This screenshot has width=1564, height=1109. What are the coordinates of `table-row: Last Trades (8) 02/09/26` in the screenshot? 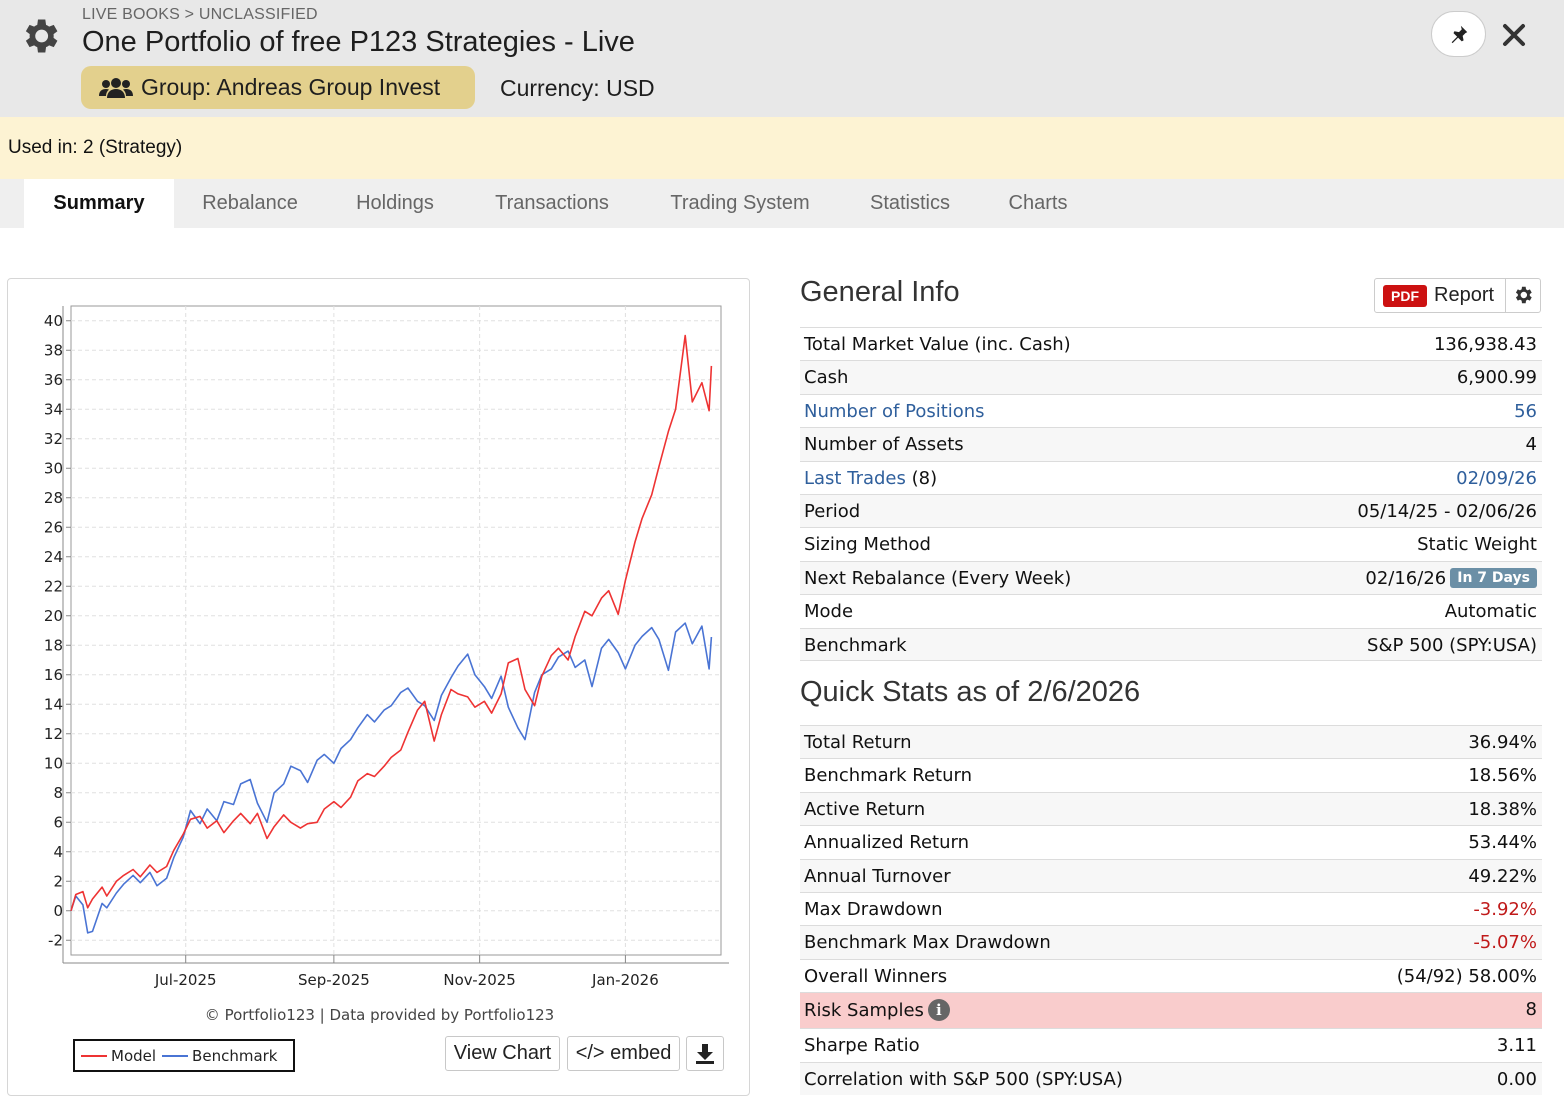 It's located at (1171, 477).